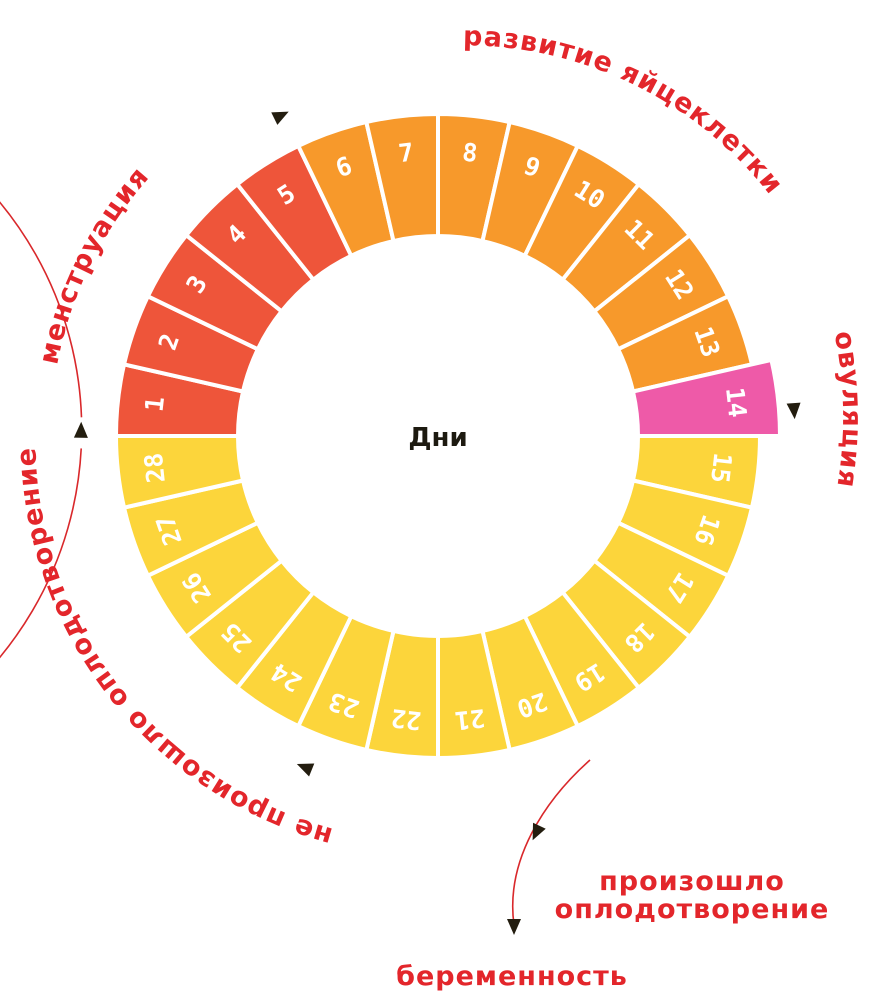  What do you see at coordinates (721, 467) in the screenshot?
I see `day-number: 15` at bounding box center [721, 467].